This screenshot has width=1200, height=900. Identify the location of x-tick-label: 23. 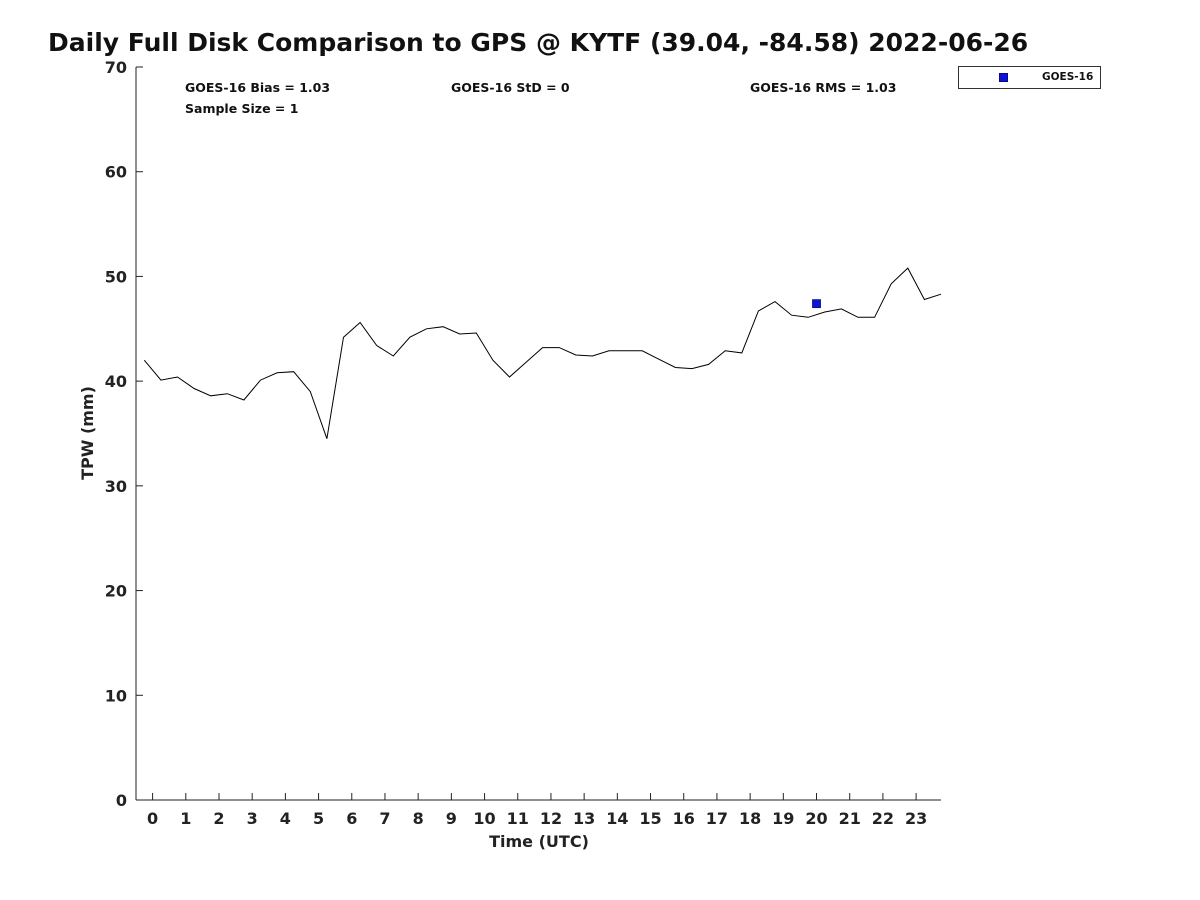
(916, 818).